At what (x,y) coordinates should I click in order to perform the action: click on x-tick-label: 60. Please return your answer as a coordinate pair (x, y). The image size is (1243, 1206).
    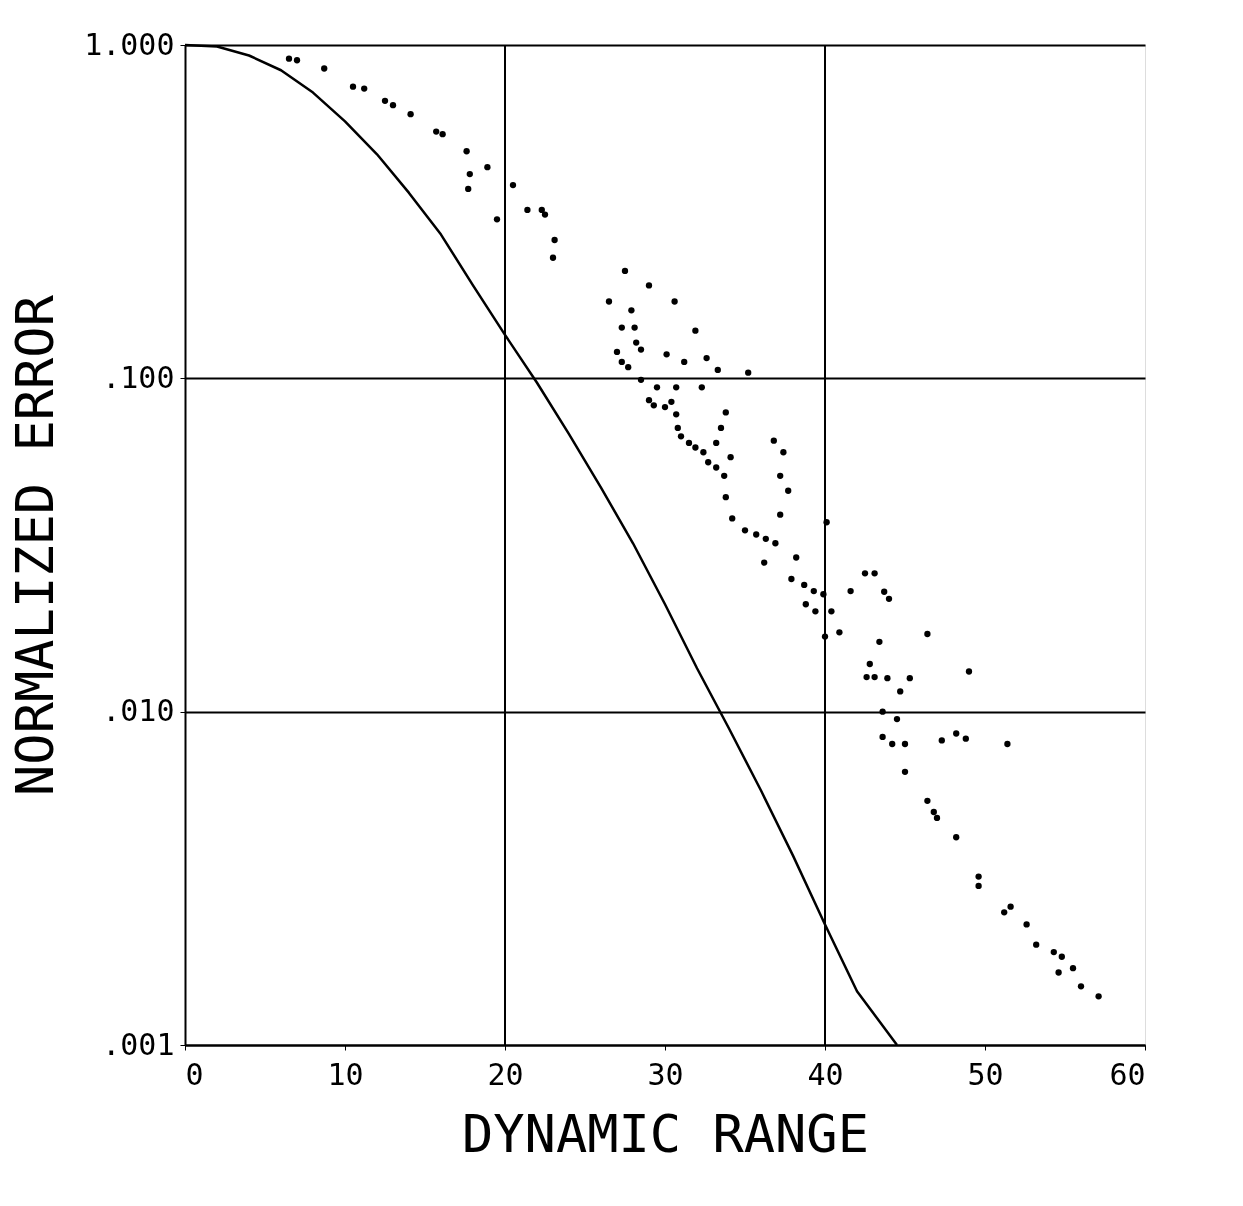
    Looking at the image, I should click on (1127, 1074).